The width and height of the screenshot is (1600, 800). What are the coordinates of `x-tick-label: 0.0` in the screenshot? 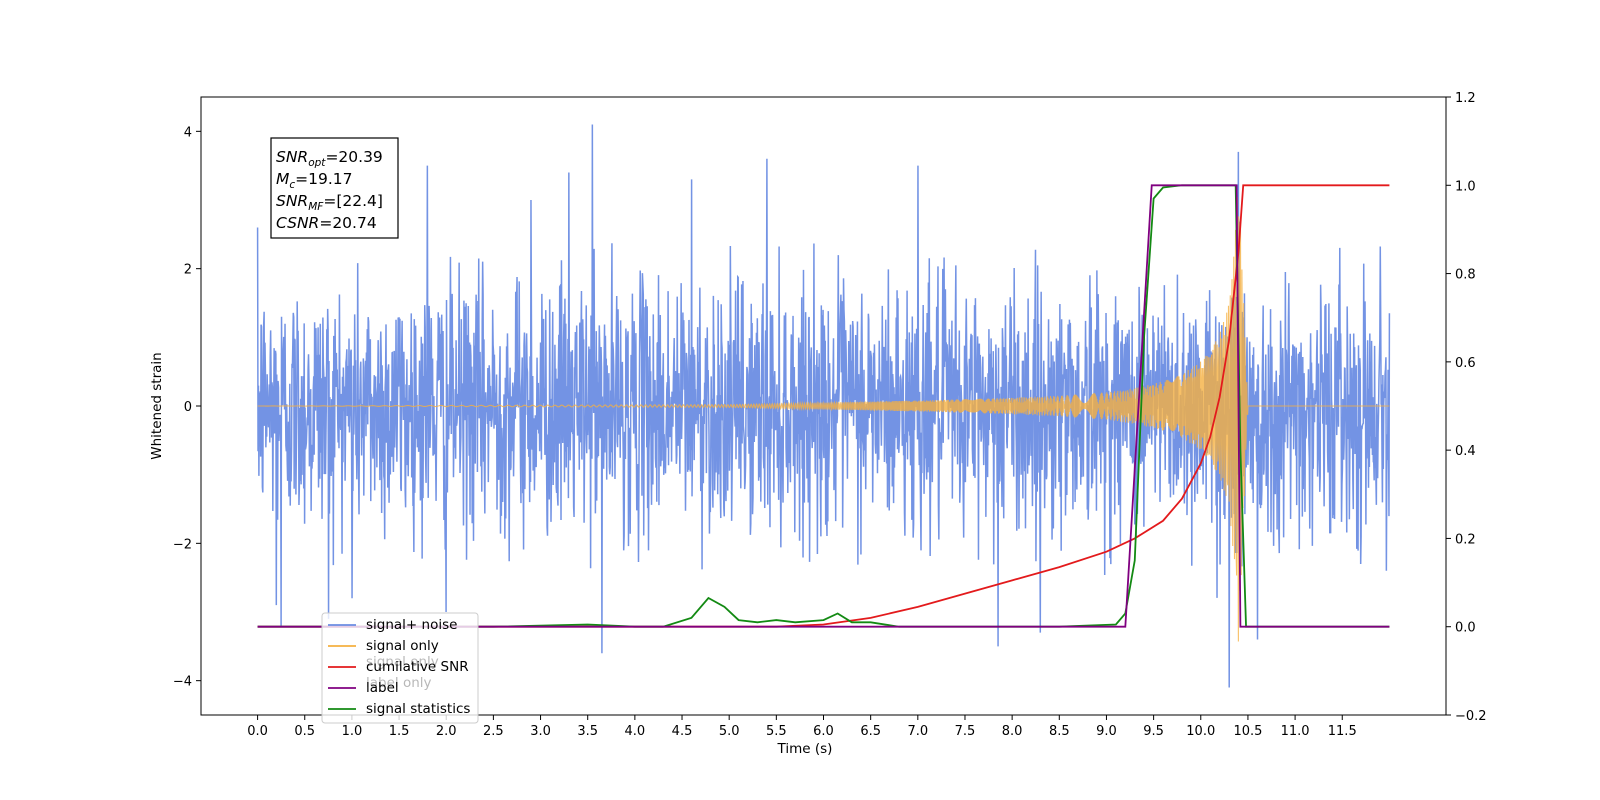 It's located at (257, 731).